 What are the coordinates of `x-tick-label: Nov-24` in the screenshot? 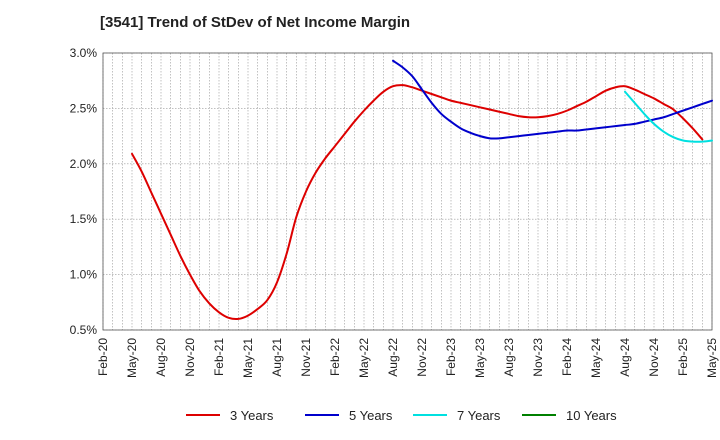 It's located at (654, 357).